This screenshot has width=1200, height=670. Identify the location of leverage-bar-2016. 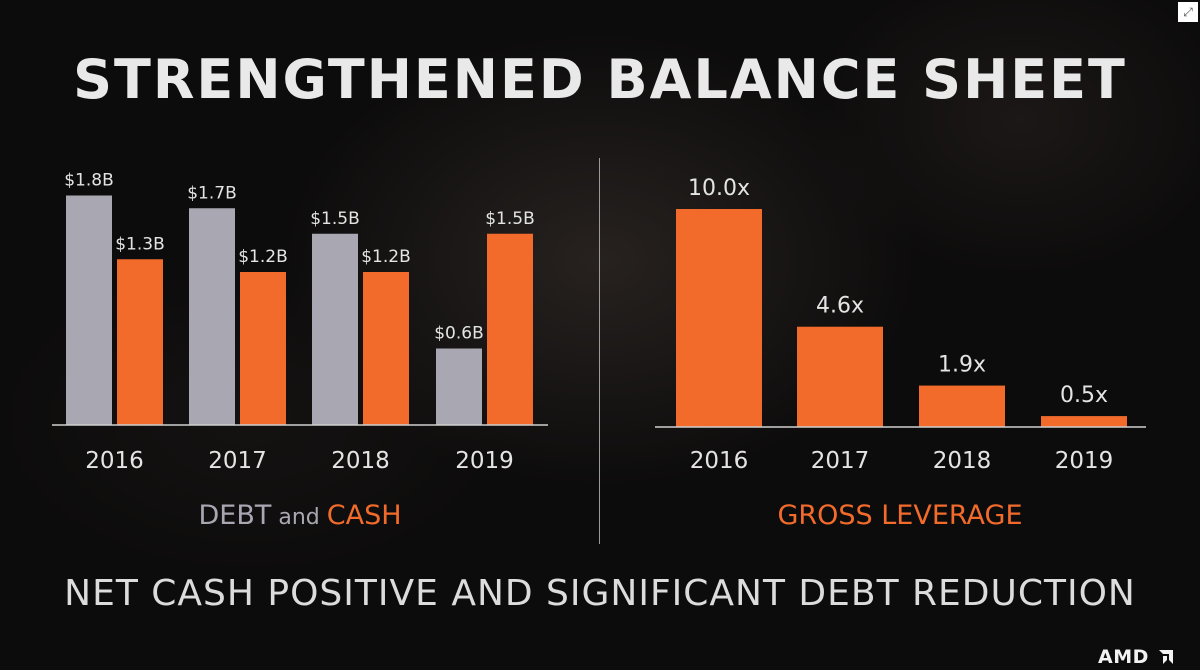
(719, 318).